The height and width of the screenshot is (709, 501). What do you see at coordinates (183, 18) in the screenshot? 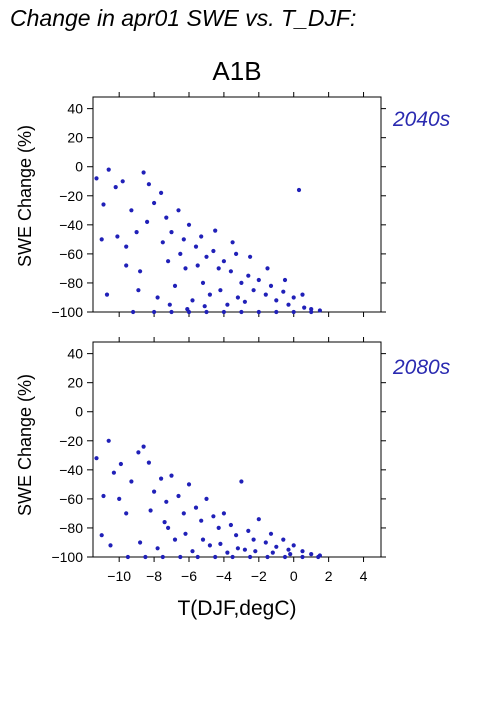
I see `figure-title: Change in apr01 SWE vs. T_DJF:` at bounding box center [183, 18].